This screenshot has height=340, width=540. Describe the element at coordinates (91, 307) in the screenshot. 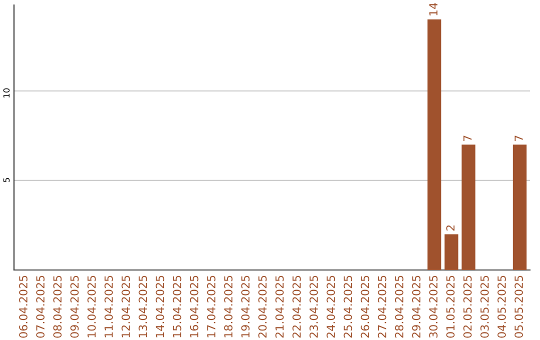

I see `x-tick-label: 10.04.2025` at that location.